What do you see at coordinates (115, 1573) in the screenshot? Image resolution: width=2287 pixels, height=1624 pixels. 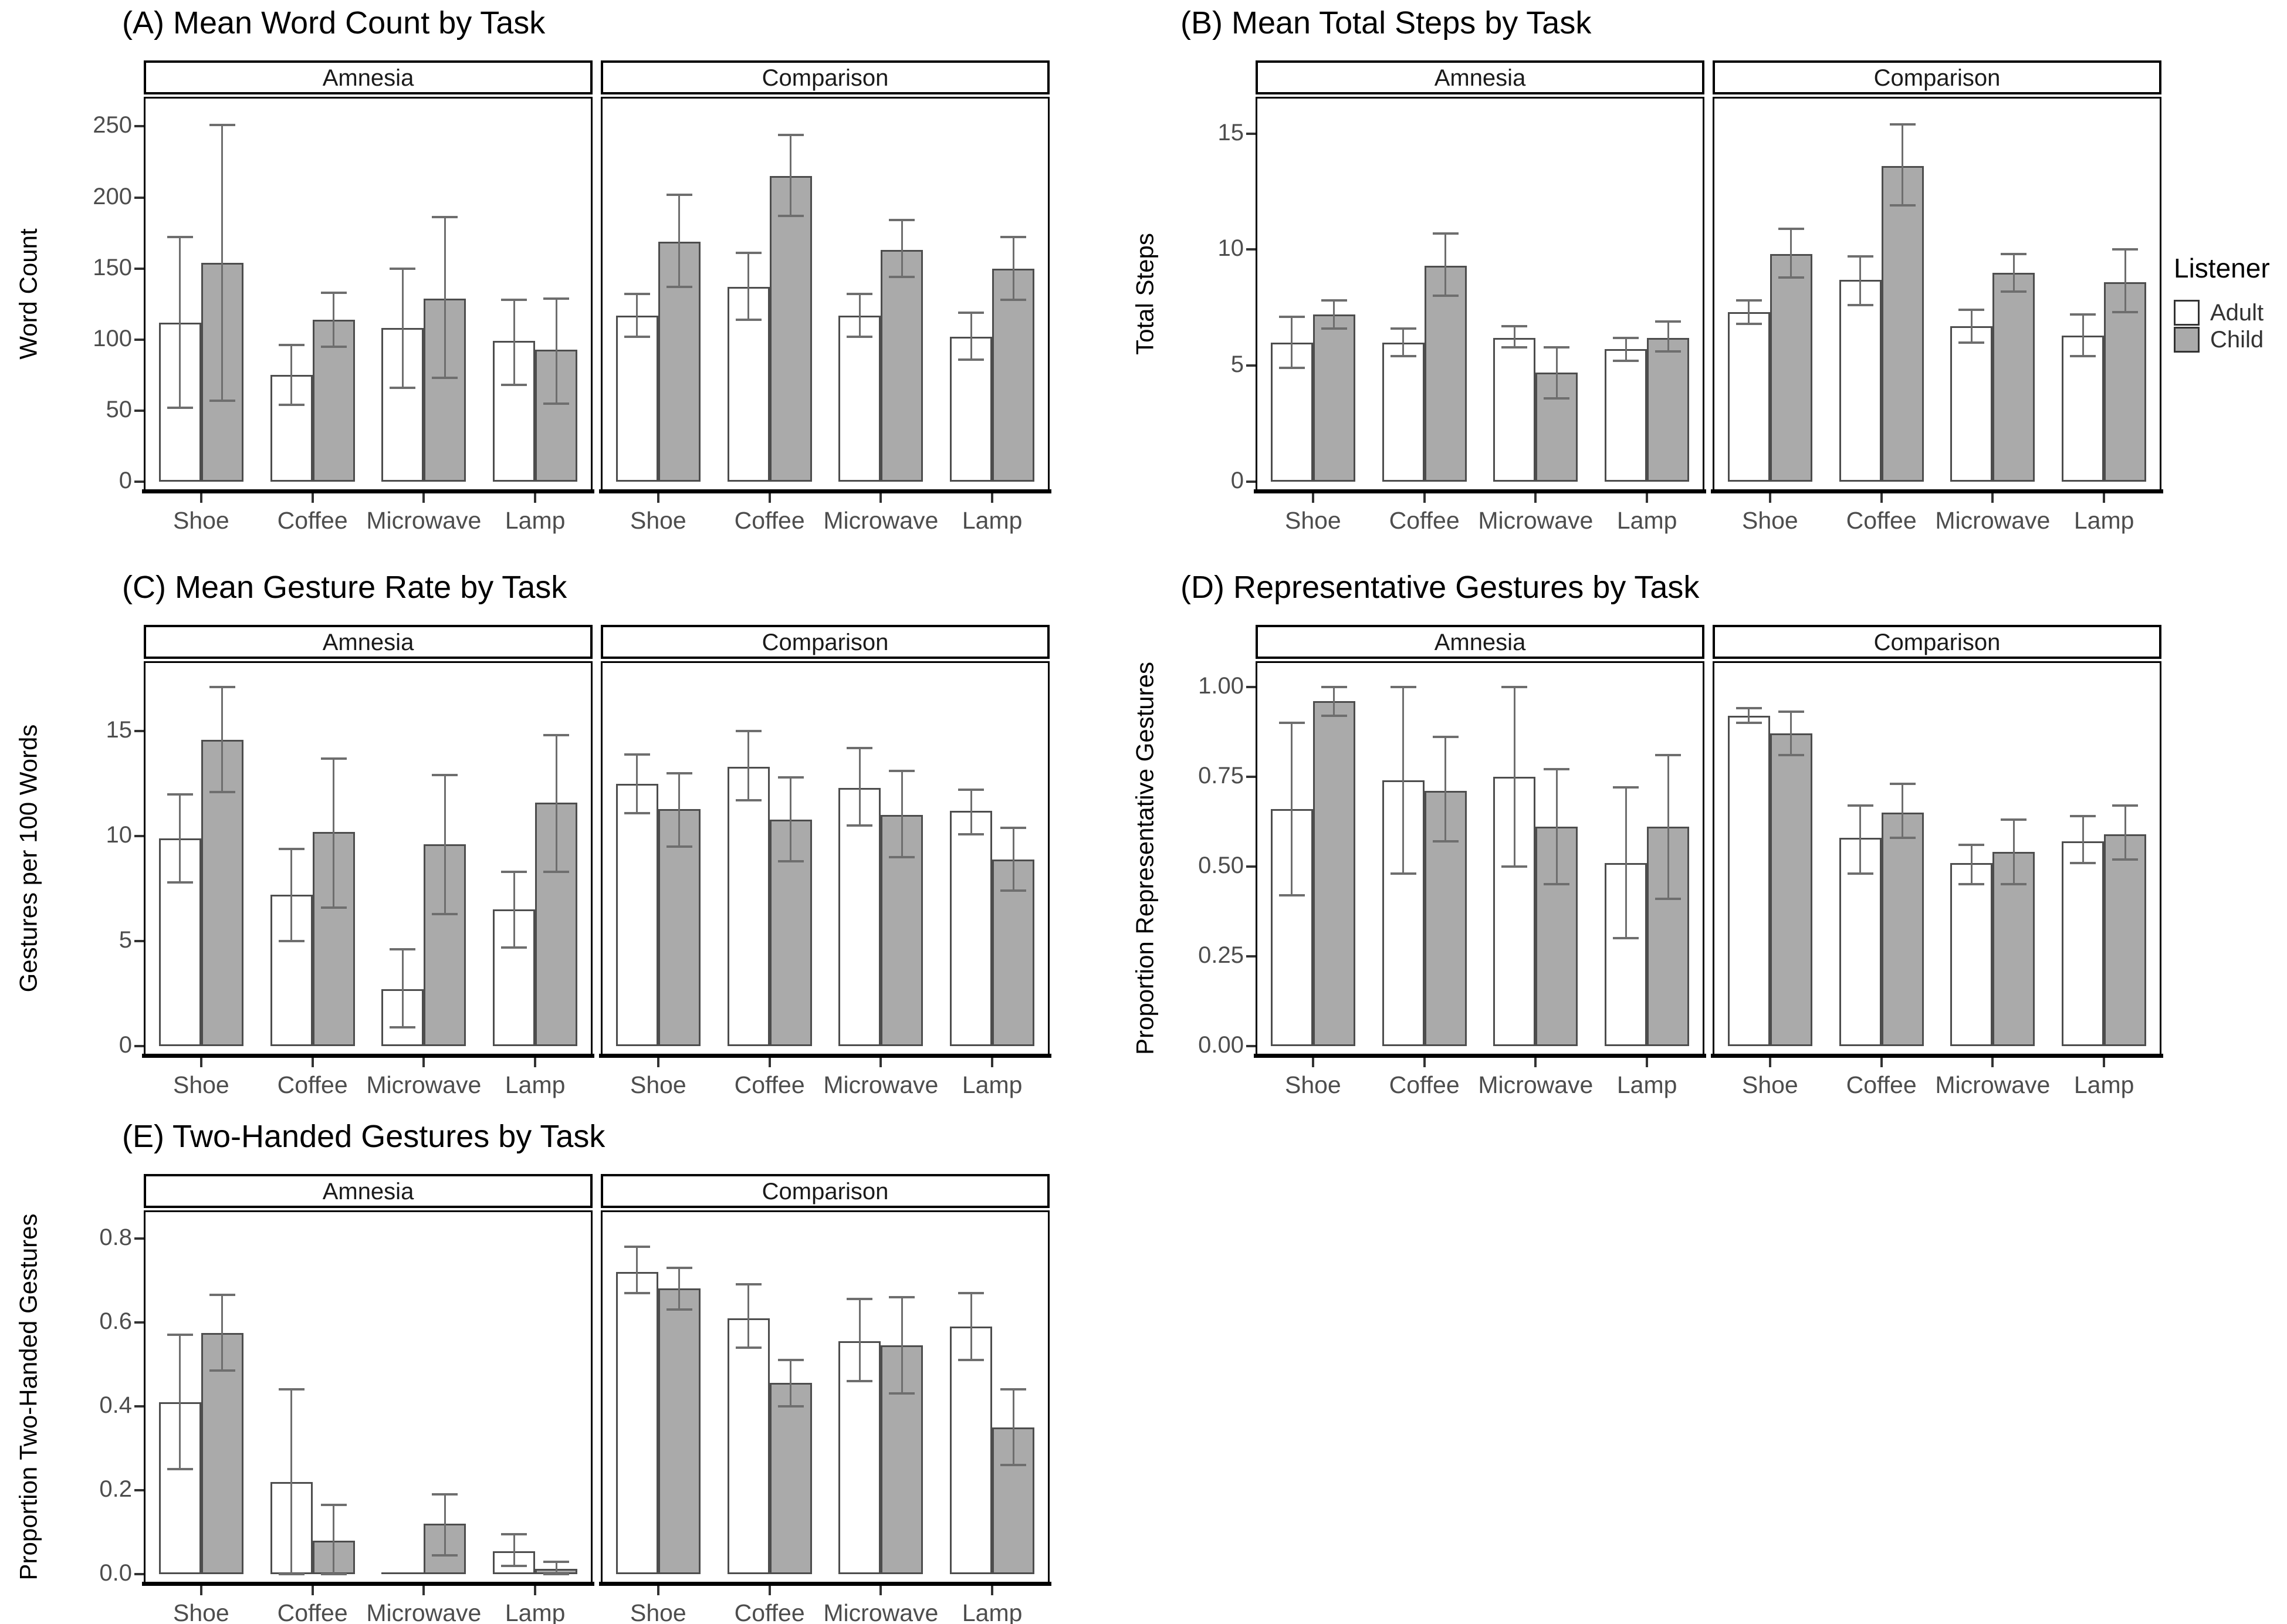 I see `y-tick-label: 0.0` at bounding box center [115, 1573].